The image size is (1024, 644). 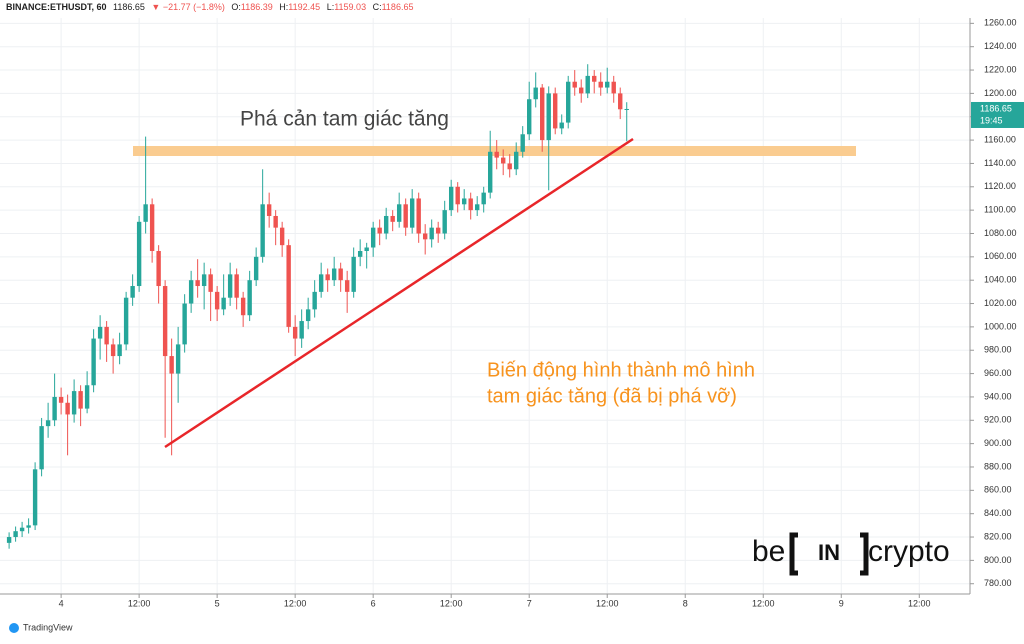 What do you see at coordinates (1000, 280) in the screenshot?
I see `y-tick-label: 1040.00` at bounding box center [1000, 280].